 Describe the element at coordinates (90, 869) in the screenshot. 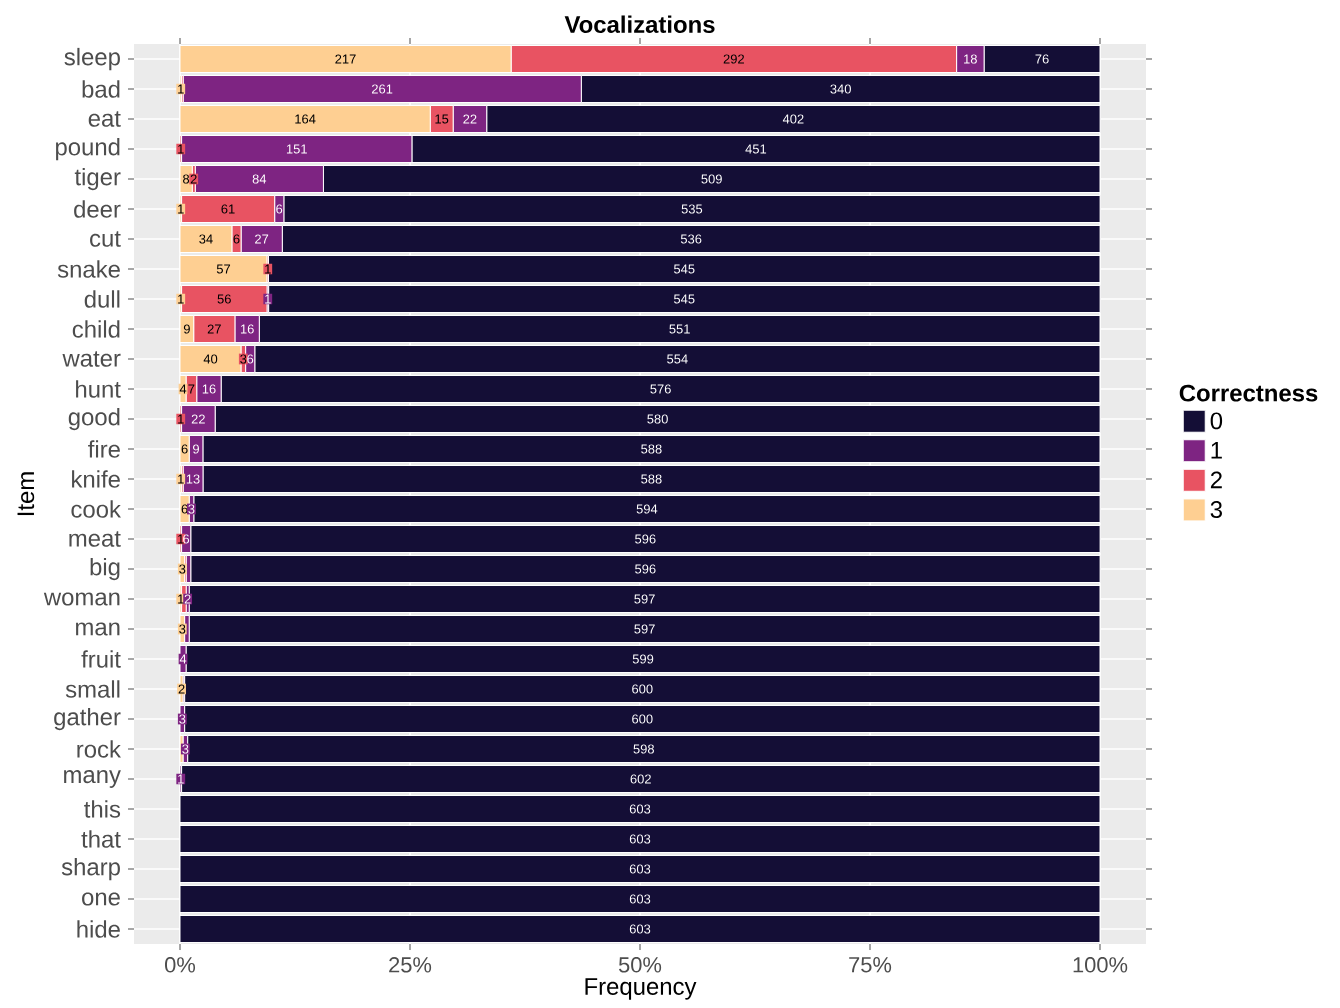

I see `y-tick-label: sharp` at that location.